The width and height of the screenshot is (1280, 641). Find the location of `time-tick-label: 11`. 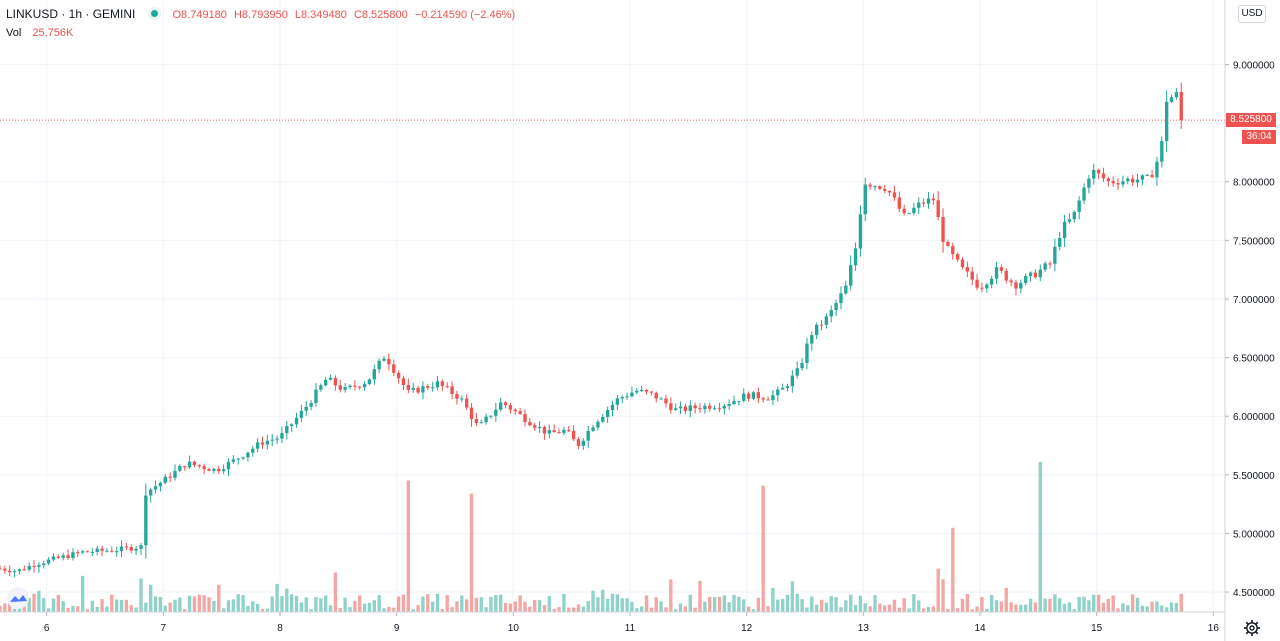

time-tick-label: 11 is located at coordinates (630, 628).